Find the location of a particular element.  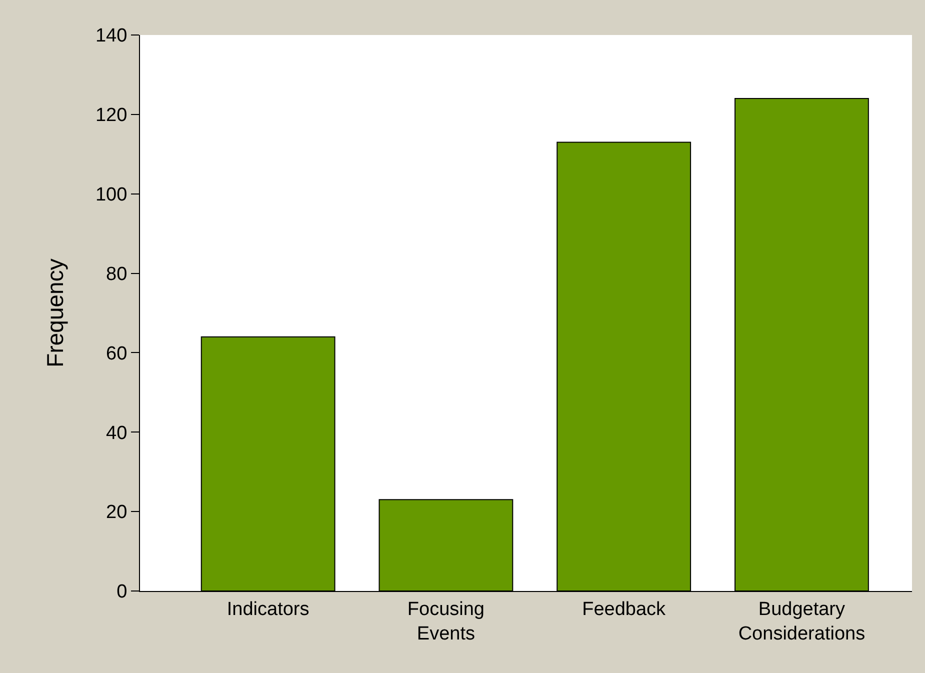

y-tick-label: 0 is located at coordinates (122, 592).